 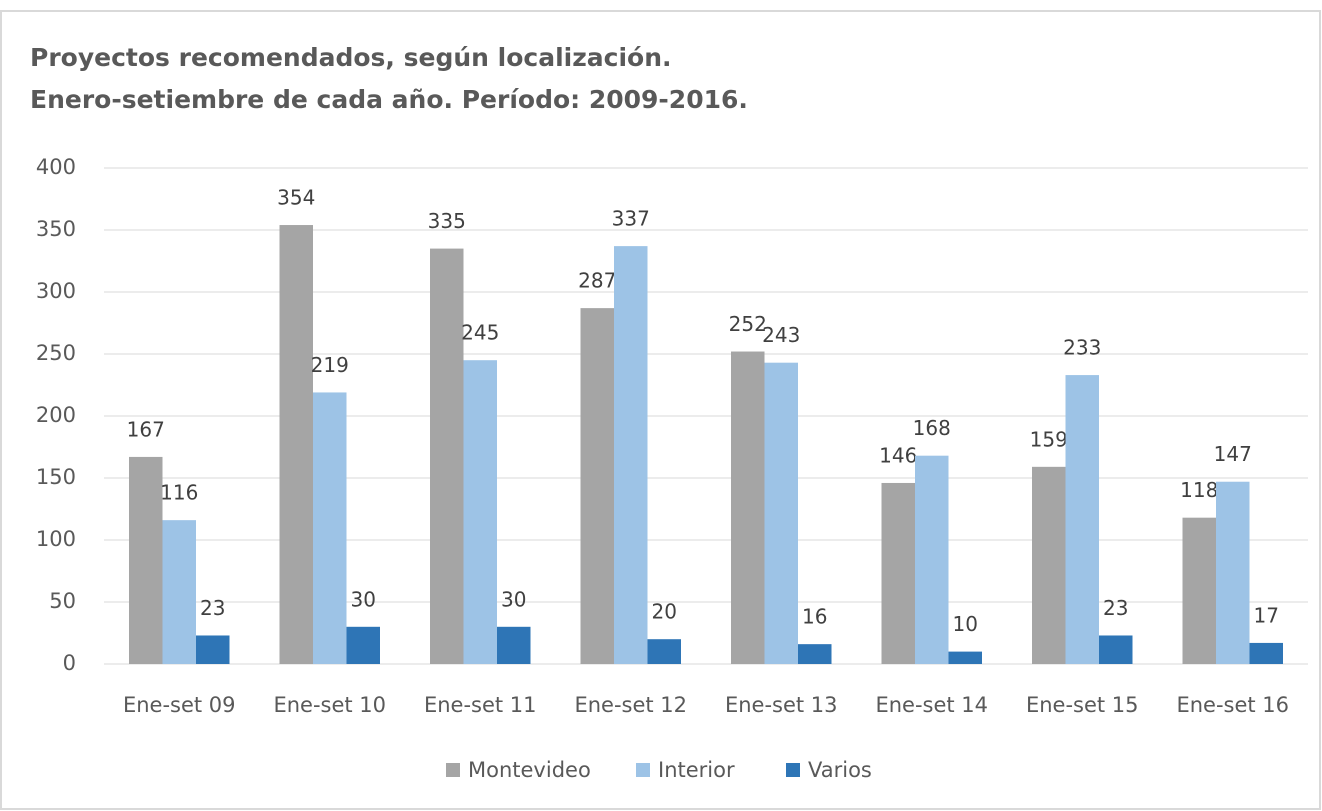 I want to click on x-tick-label: Ene-set 13, so click(x=781, y=705).